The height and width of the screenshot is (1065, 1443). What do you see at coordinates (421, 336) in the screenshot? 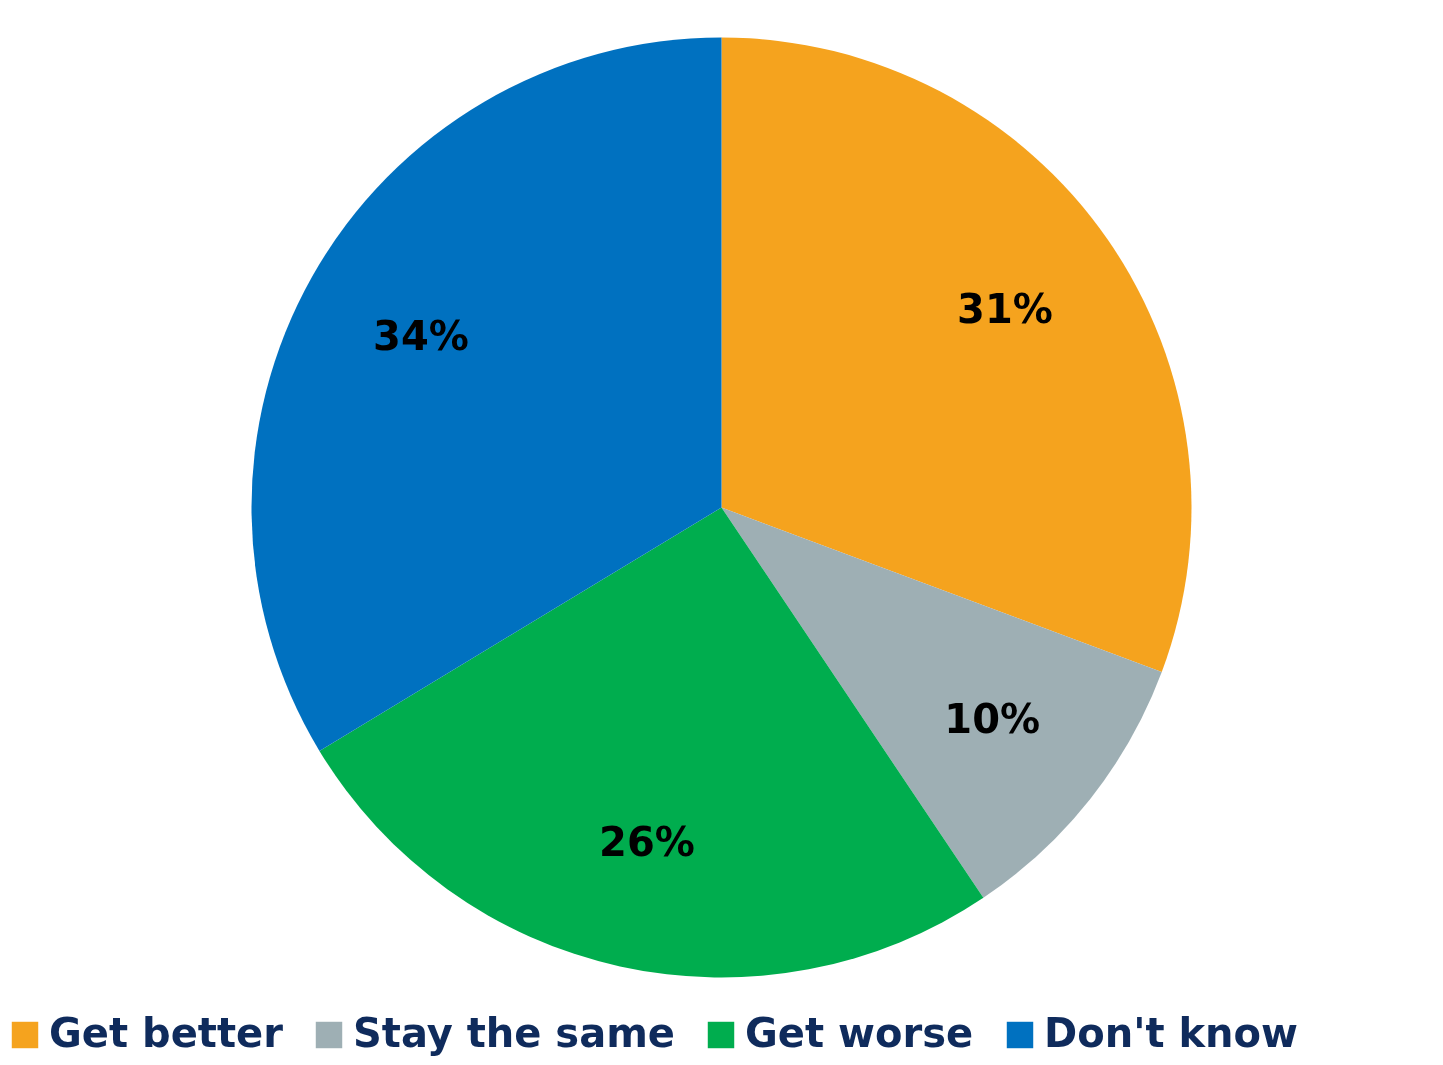
I see `data-label: 34%` at bounding box center [421, 336].